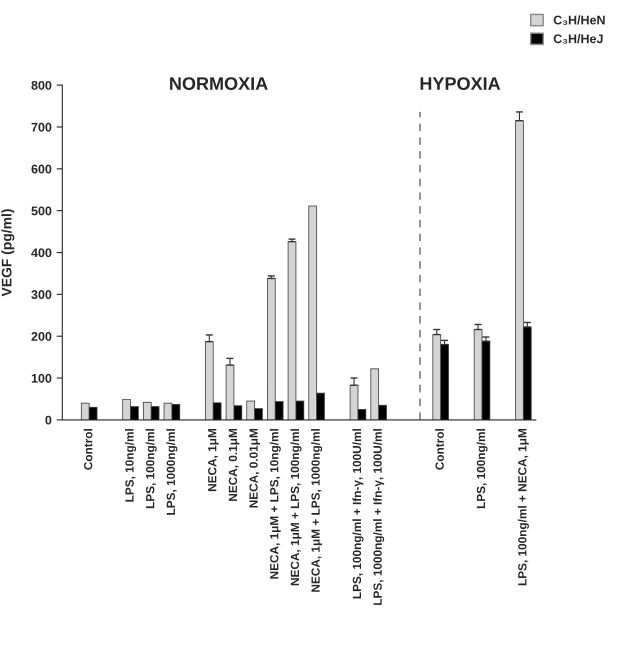 Image resolution: width=623 pixels, height=645 pixels. Describe the element at coordinates (578, 39) in the screenshot. I see `legend-label: C₃H/HeJ` at that location.